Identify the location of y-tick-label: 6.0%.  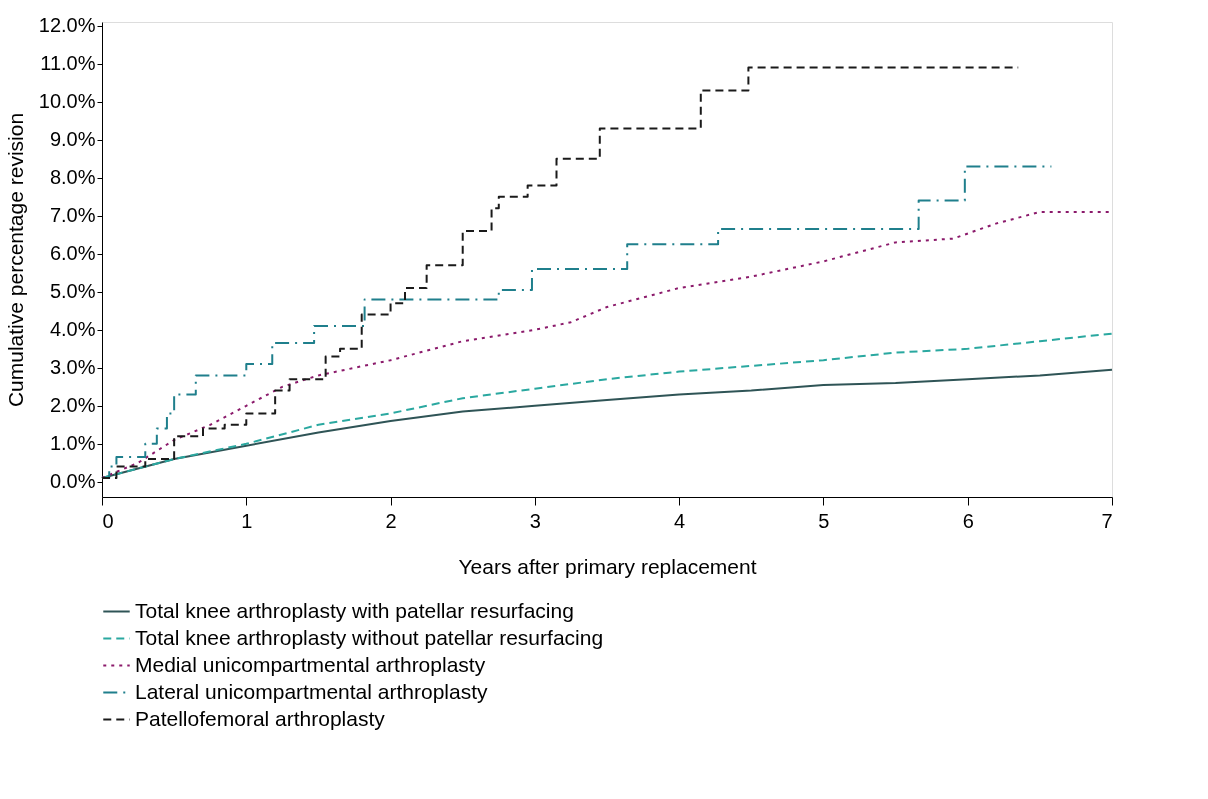
(72, 253).